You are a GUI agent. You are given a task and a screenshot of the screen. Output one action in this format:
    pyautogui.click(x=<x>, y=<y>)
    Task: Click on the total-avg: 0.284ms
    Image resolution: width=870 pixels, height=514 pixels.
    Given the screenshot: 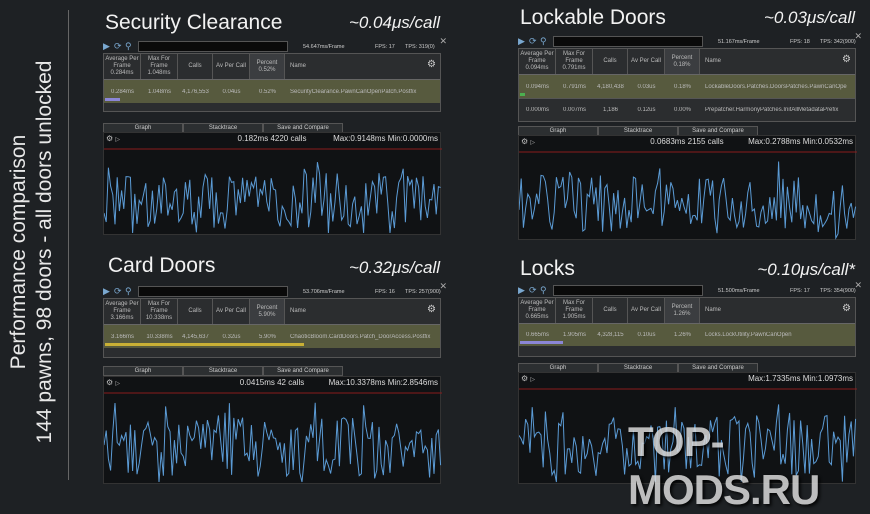 What is the action you would take?
    pyautogui.click(x=122, y=73)
    